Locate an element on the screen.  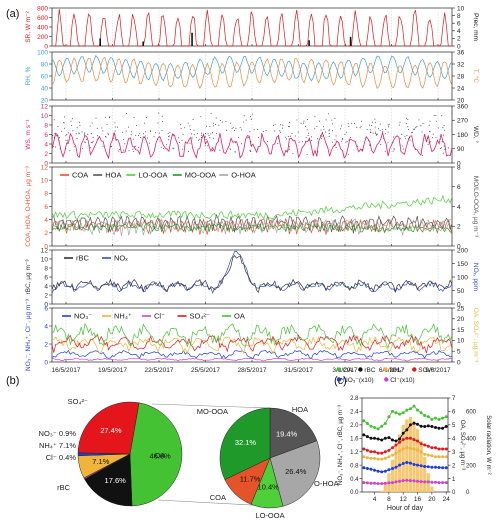
prec-bar is located at coordinates (192, 39).